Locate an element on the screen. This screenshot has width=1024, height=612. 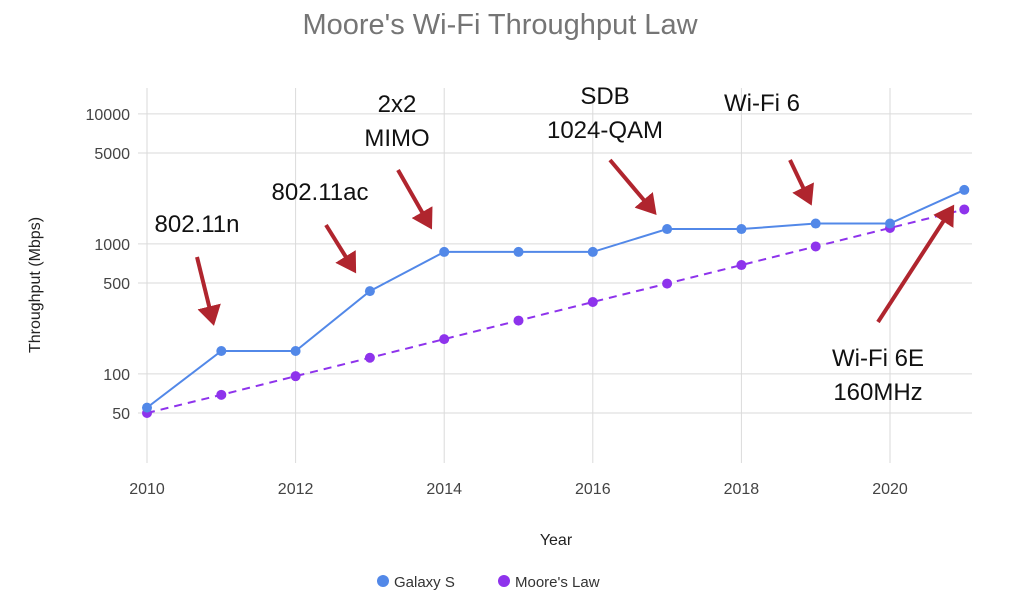
data-point-moore-s-law-2013 is located at coordinates (369, 357).